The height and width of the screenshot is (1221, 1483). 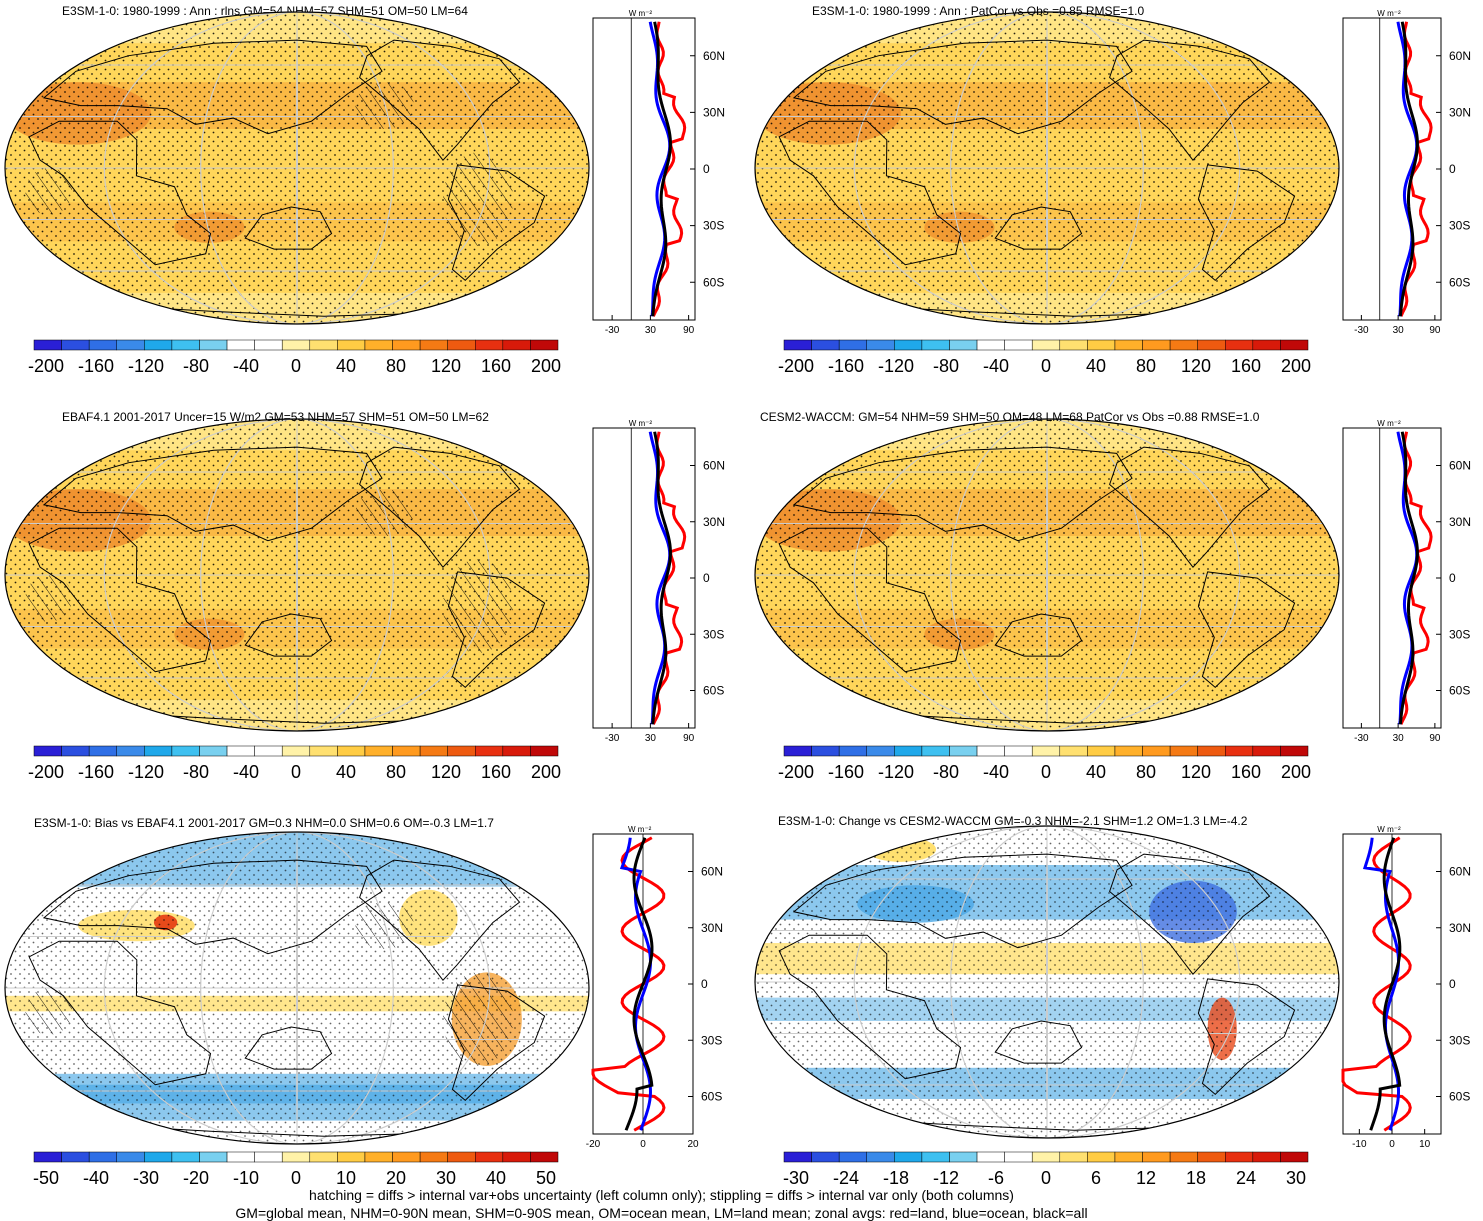 What do you see at coordinates (693, 1144) in the screenshot?
I see `x-tick-label: 20` at bounding box center [693, 1144].